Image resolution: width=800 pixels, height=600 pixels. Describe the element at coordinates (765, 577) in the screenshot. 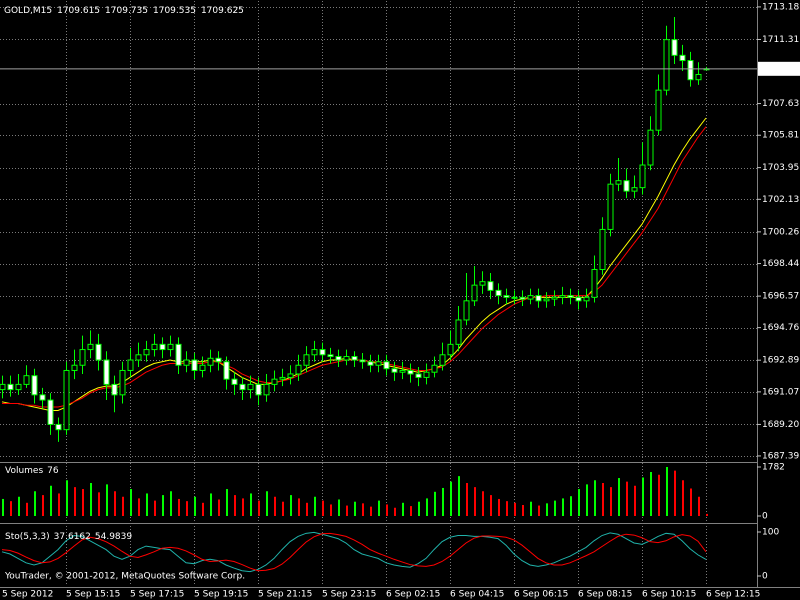

I see `y-tick-label: 0` at that location.